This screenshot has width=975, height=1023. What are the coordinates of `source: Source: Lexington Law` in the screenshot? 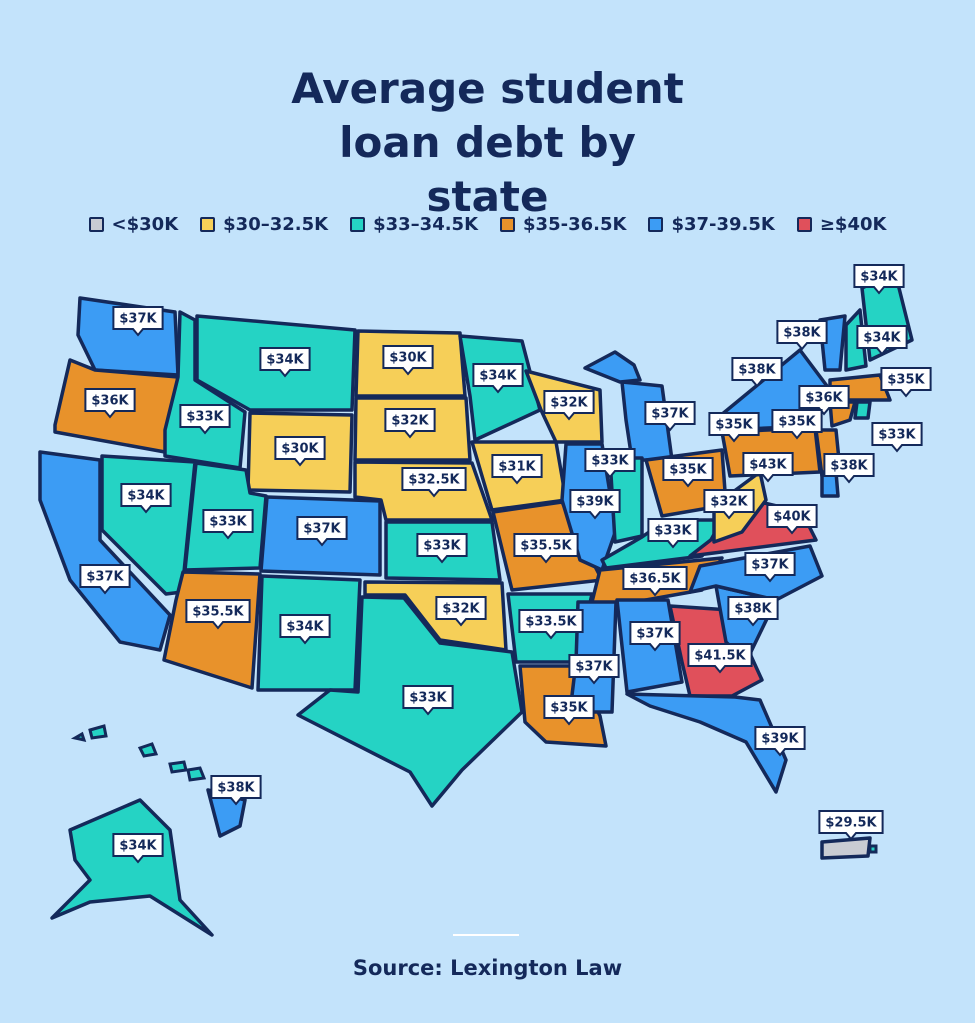 It's located at (487, 968).